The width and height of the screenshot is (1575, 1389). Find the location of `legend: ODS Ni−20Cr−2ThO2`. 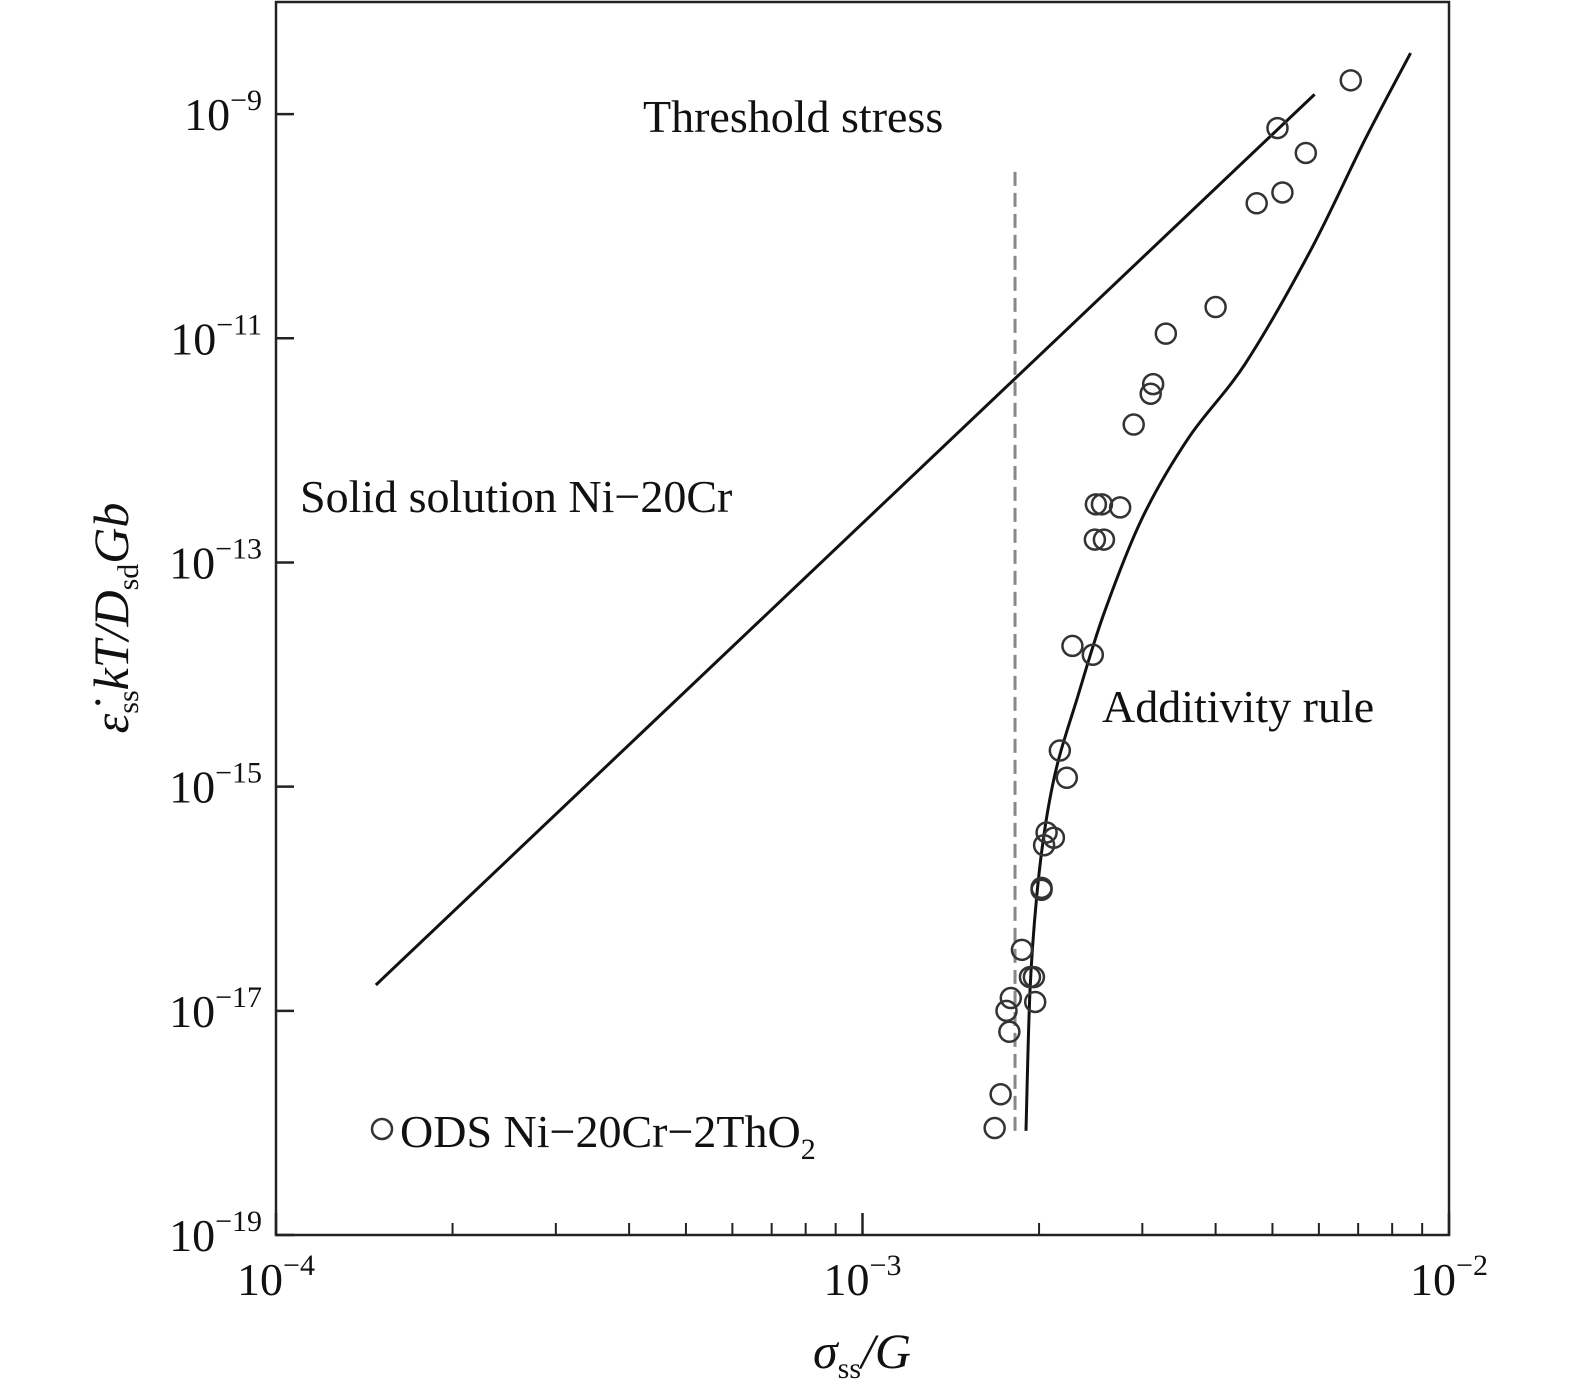

legend: ODS Ni−20Cr−2ThO2 is located at coordinates (593, 1136).